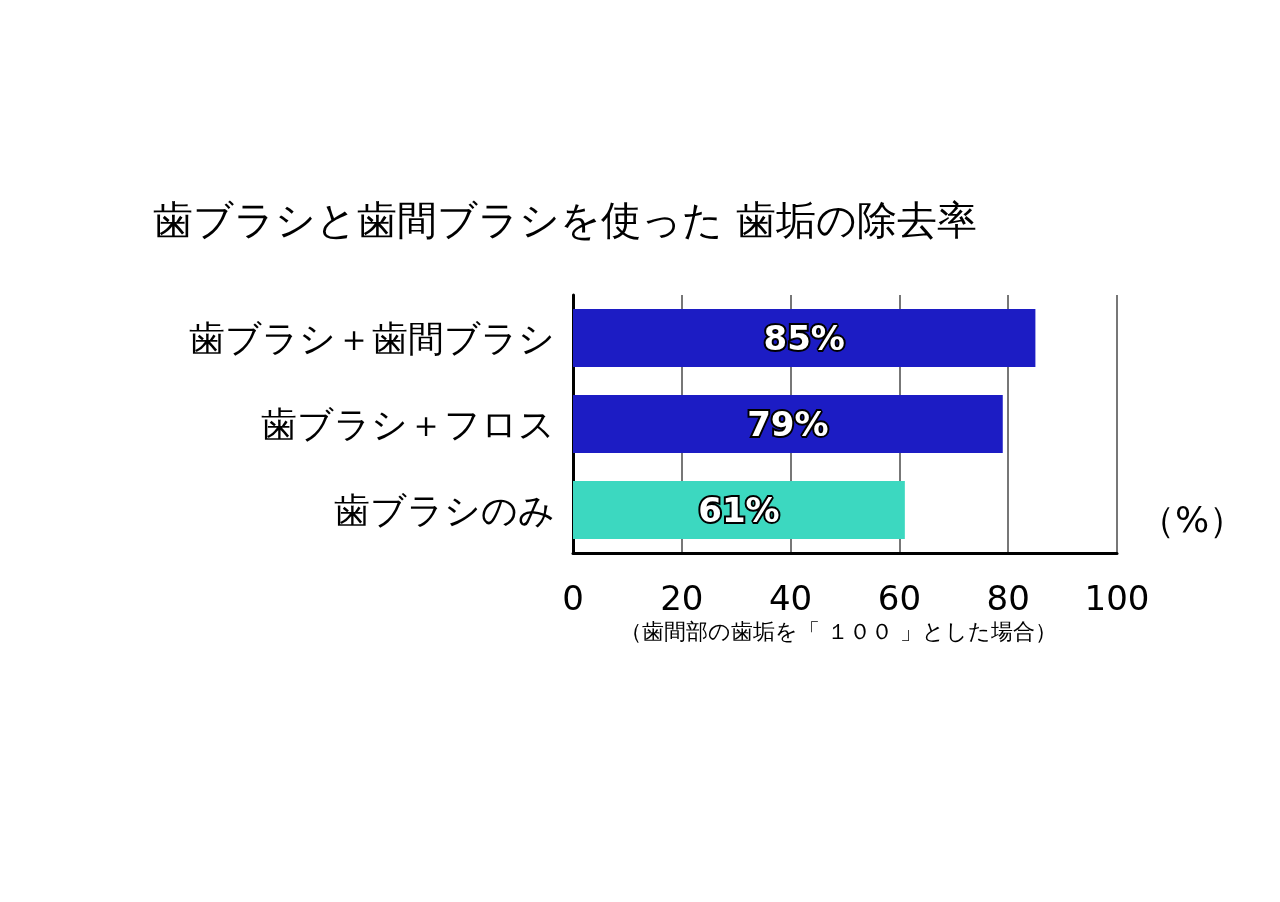 This screenshot has width=1280, height=902. I want to click on y-tick-label: 歯ブラシ＋フロス, so click(408, 424).